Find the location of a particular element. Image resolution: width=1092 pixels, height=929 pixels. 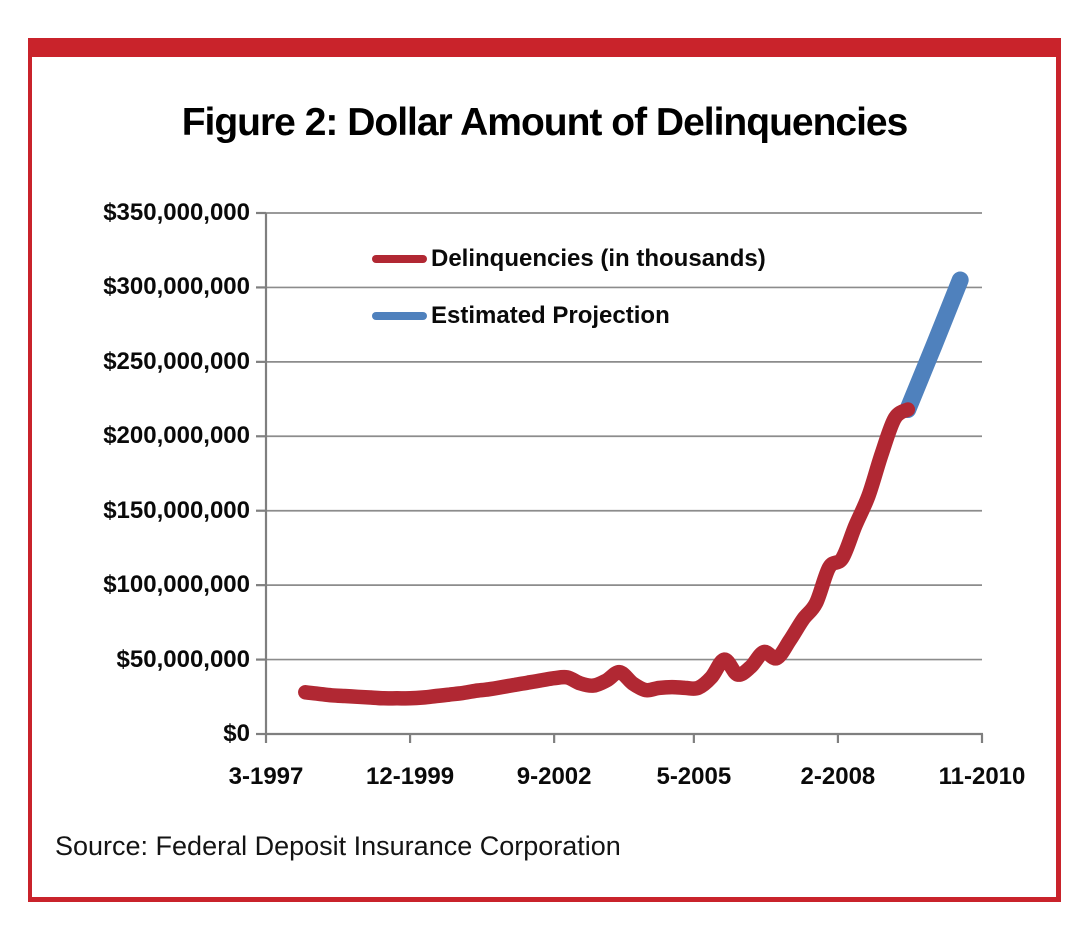

y-tick-label: $0 is located at coordinates (236, 733).